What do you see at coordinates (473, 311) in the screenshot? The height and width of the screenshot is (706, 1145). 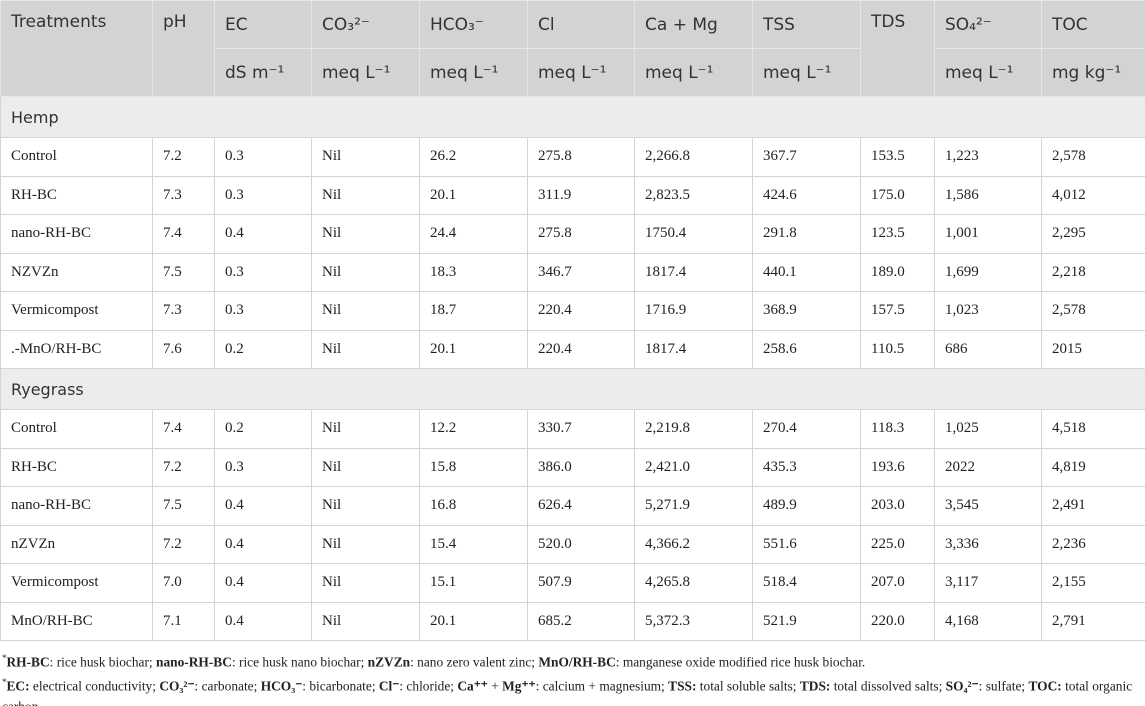 I see `value-cell: 18.7` at bounding box center [473, 311].